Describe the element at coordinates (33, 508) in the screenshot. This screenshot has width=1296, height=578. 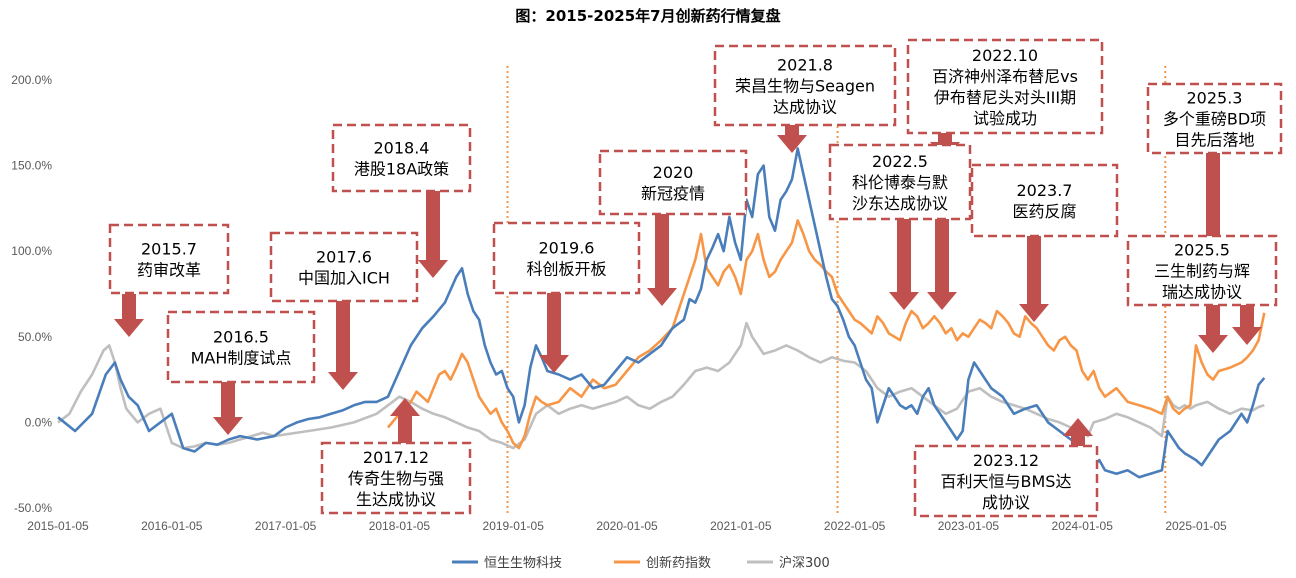
I see `y-tick-label: -50.0%` at that location.